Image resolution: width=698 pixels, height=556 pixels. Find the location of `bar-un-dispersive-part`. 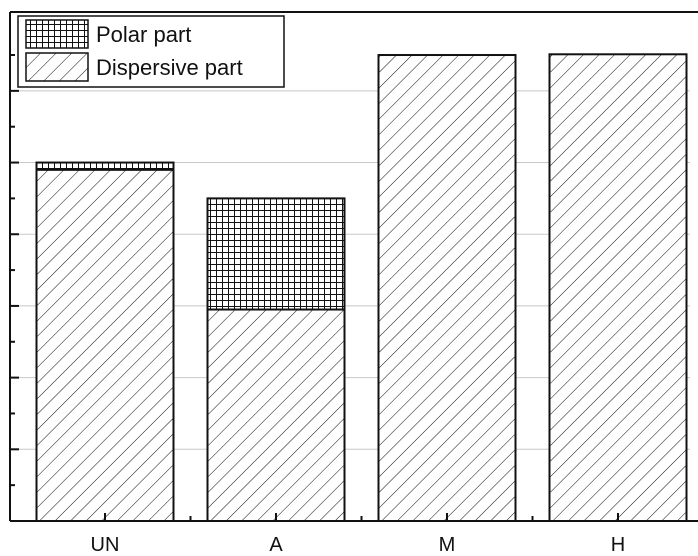

bar-un-dispersive-part is located at coordinates (105, 345).